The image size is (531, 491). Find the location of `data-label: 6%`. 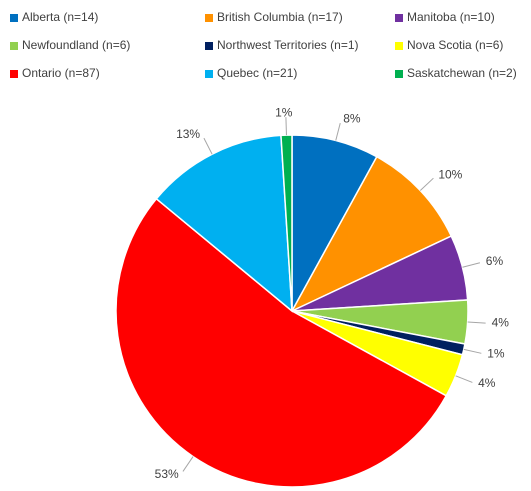

data-label: 6% is located at coordinates (495, 261).